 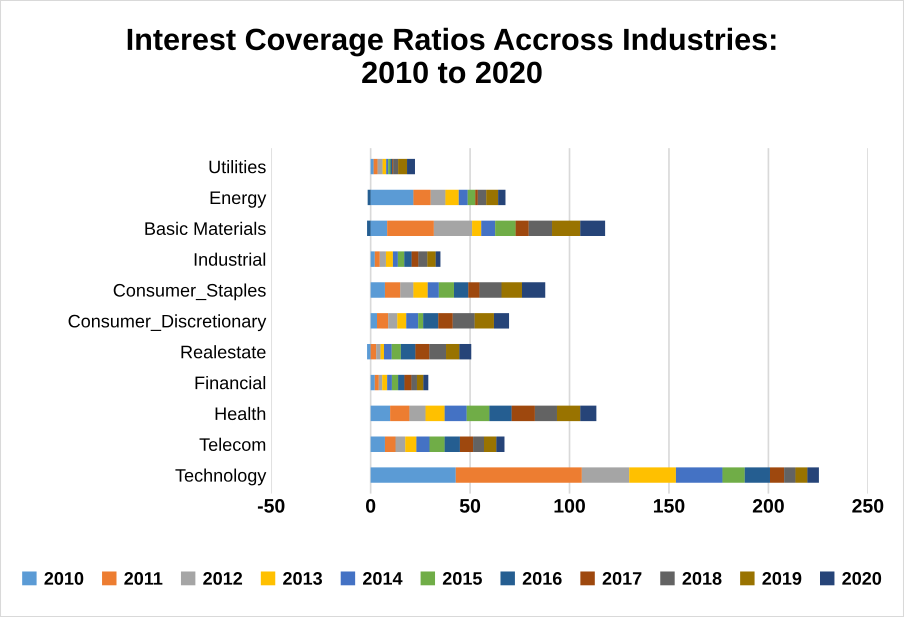 What do you see at coordinates (205, 229) in the screenshot?
I see `y-tick-label: Basic Materials` at bounding box center [205, 229].